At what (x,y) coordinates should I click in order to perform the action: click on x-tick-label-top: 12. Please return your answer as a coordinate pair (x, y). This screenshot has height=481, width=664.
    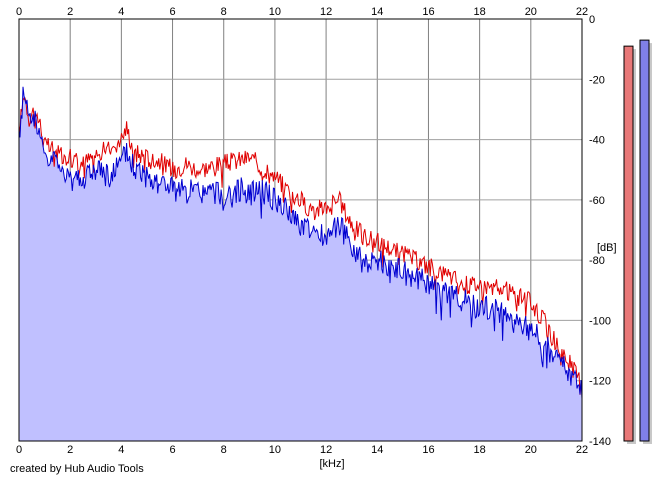
    Looking at the image, I should click on (326, 12).